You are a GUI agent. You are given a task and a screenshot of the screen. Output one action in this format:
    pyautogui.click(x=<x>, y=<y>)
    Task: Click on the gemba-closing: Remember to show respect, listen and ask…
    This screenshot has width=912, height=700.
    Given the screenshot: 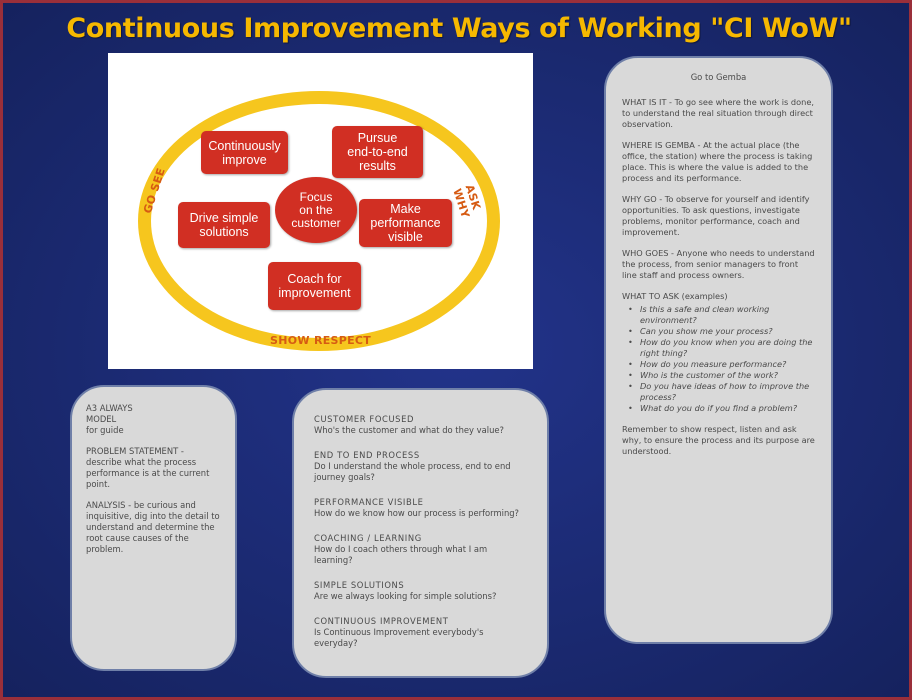 What is the action you would take?
    pyautogui.click(x=718, y=440)
    